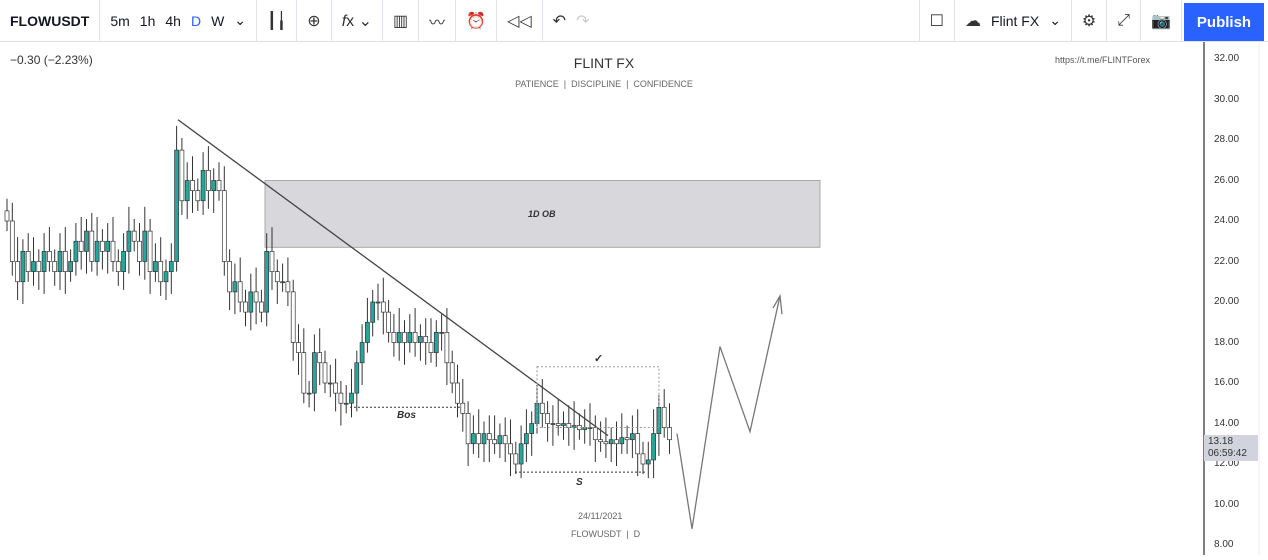 This screenshot has width=1268, height=560. I want to click on watermark-link: https://t.me/FLINTForex, so click(1103, 60).